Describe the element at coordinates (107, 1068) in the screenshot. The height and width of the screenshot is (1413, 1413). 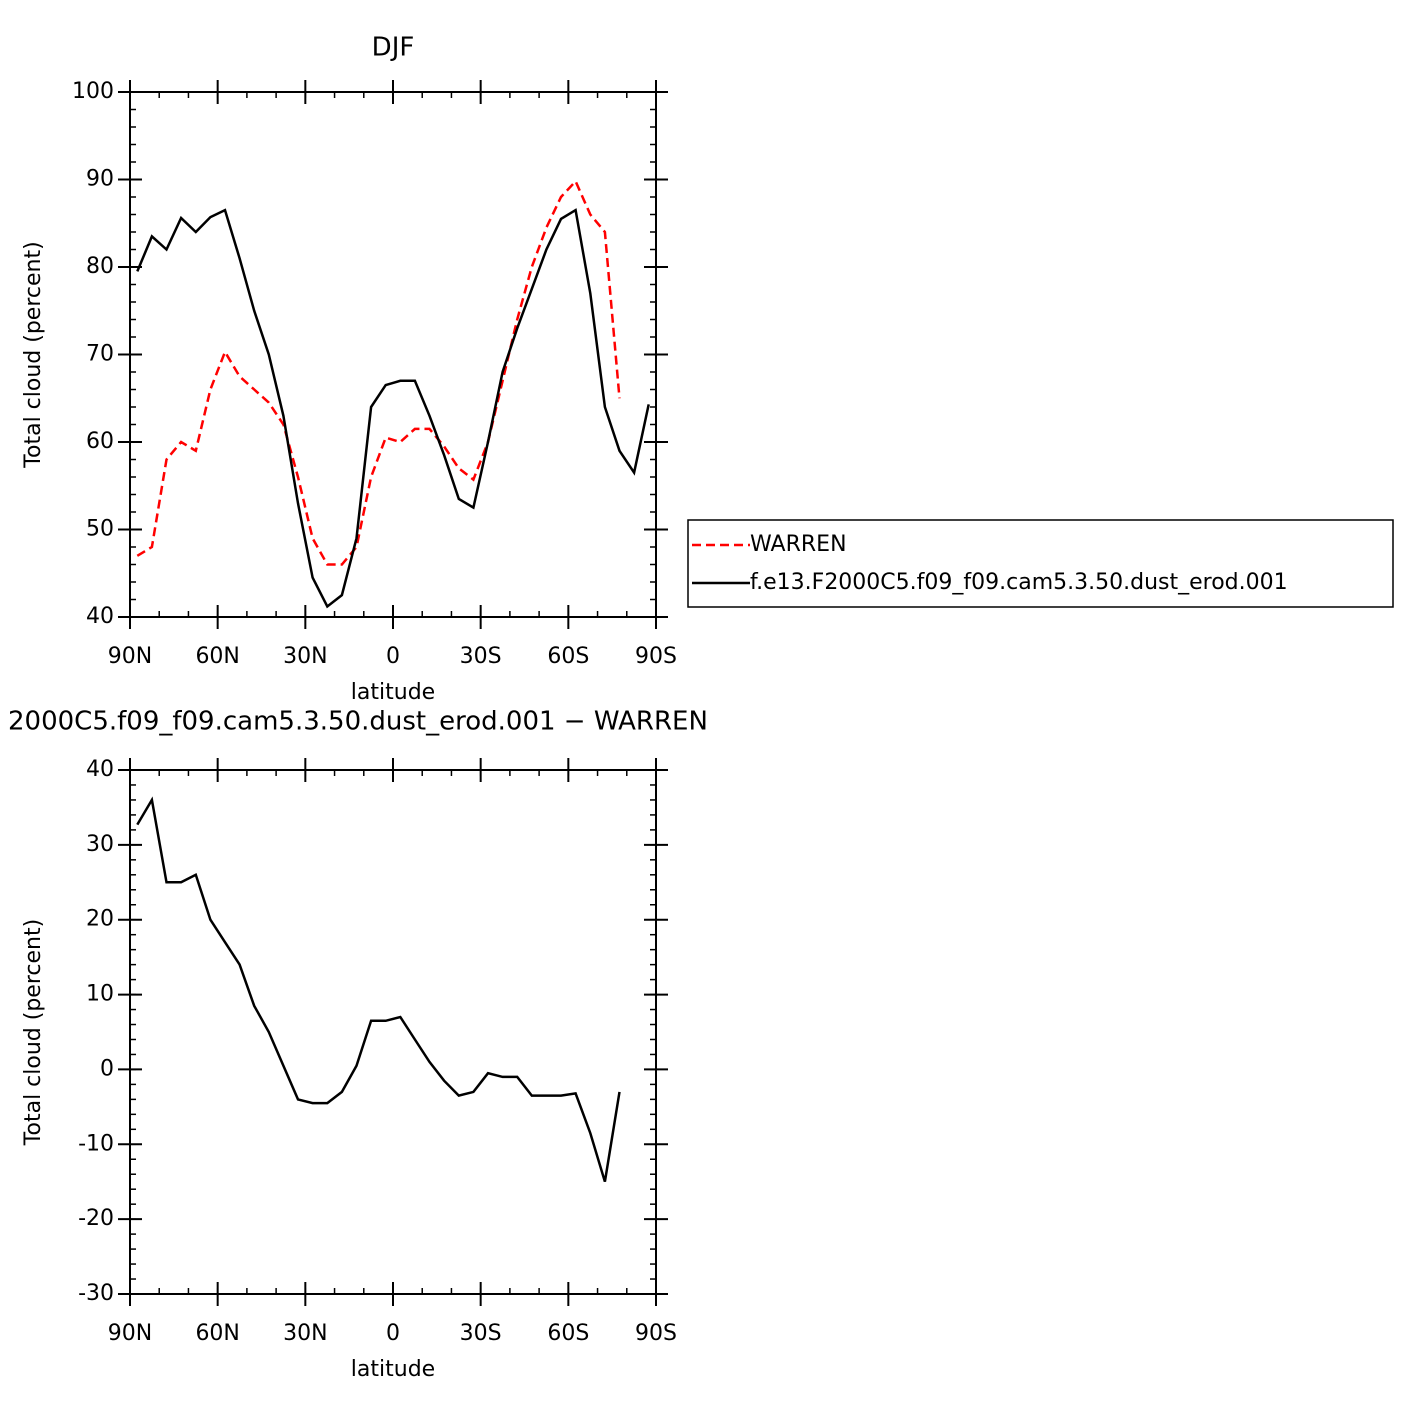
I see `y-tick-label: 0` at that location.